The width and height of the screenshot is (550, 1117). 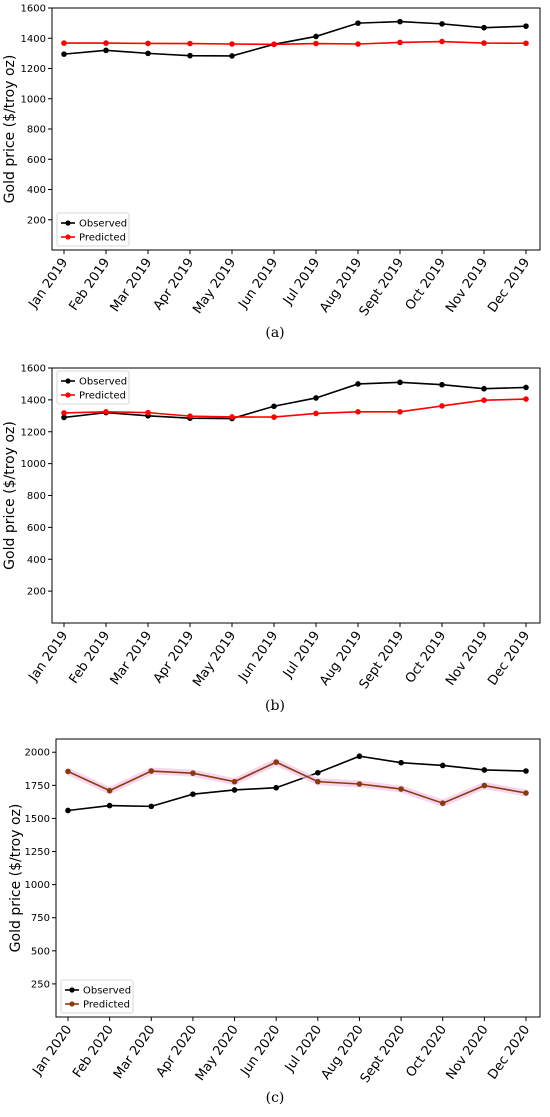 I want to click on x-tick-label: Apr 2020, so click(x=177, y=1052).